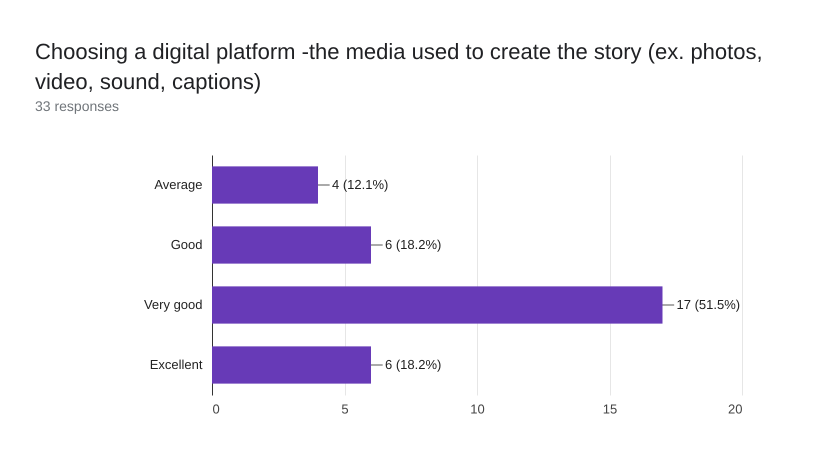 The width and height of the screenshot is (813, 459). Describe the element at coordinates (345, 409) in the screenshot. I see `x-tick-label: 5` at that location.